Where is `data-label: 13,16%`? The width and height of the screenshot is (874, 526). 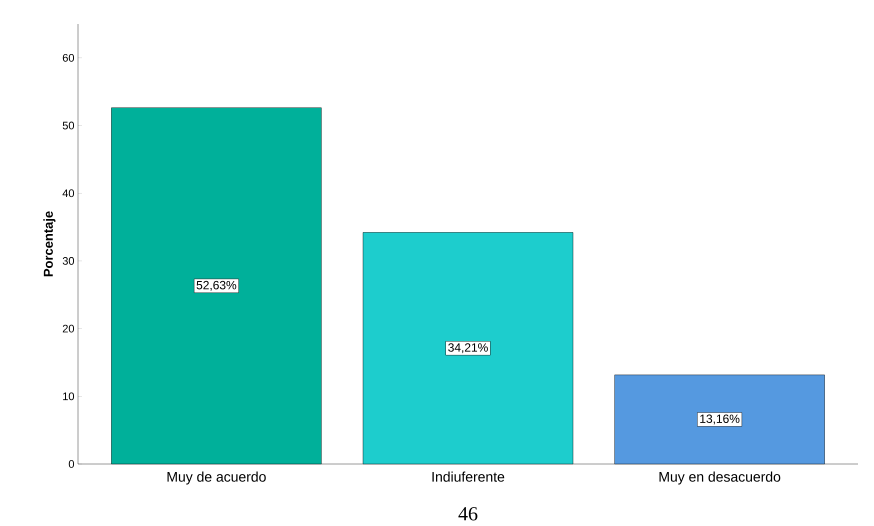
data-label: 13,16% is located at coordinates (720, 419).